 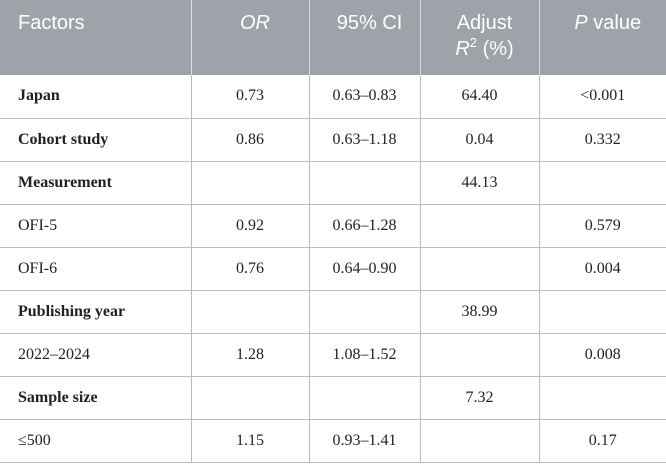 I want to click on cell-ci: 0.63–1.18, so click(x=365, y=140).